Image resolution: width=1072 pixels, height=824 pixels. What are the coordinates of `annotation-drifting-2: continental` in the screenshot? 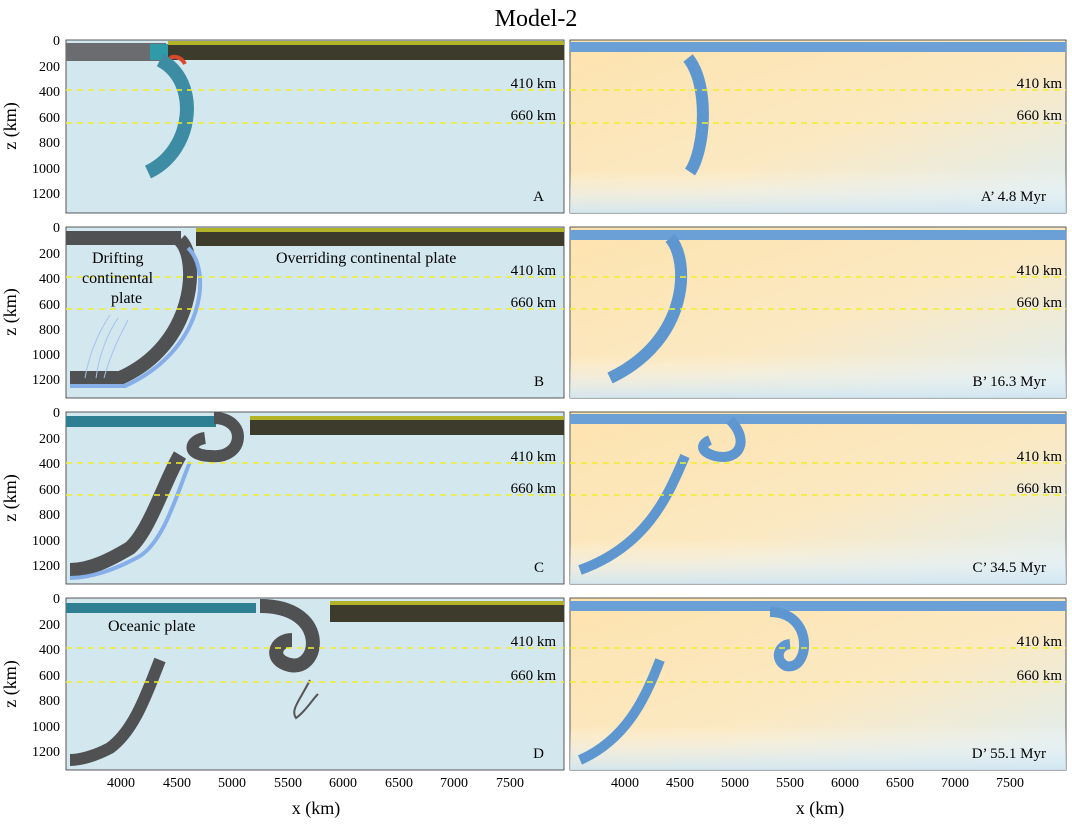 It's located at (118, 278).